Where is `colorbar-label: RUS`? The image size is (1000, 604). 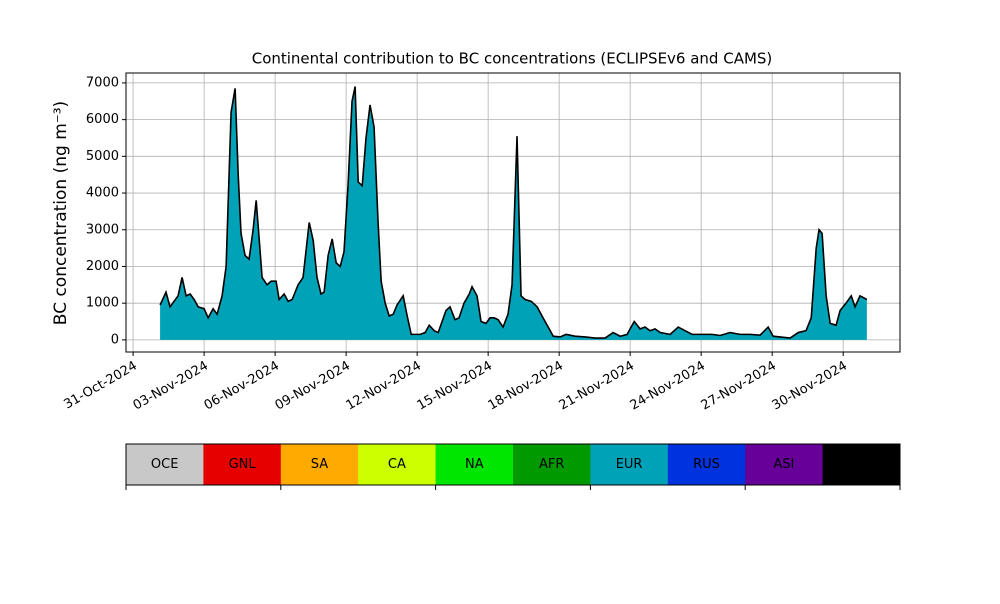 colorbar-label: RUS is located at coordinates (706, 464).